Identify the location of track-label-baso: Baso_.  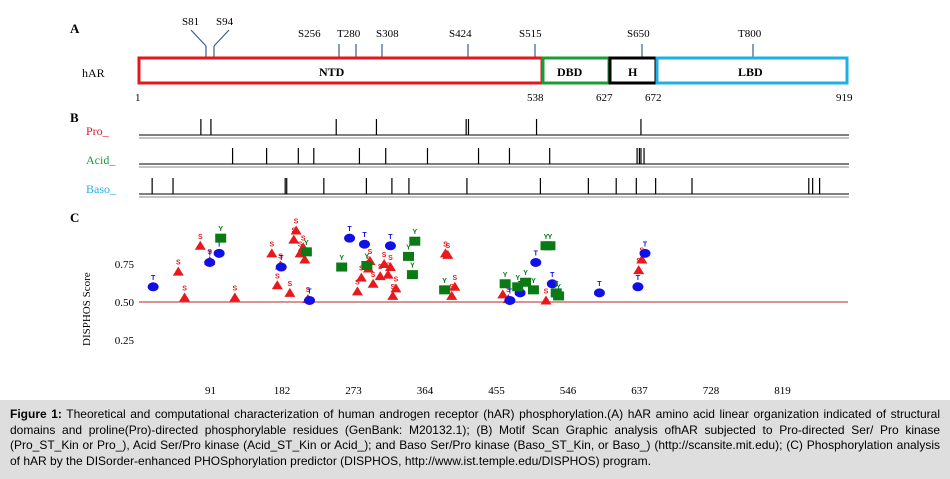
(101, 189).